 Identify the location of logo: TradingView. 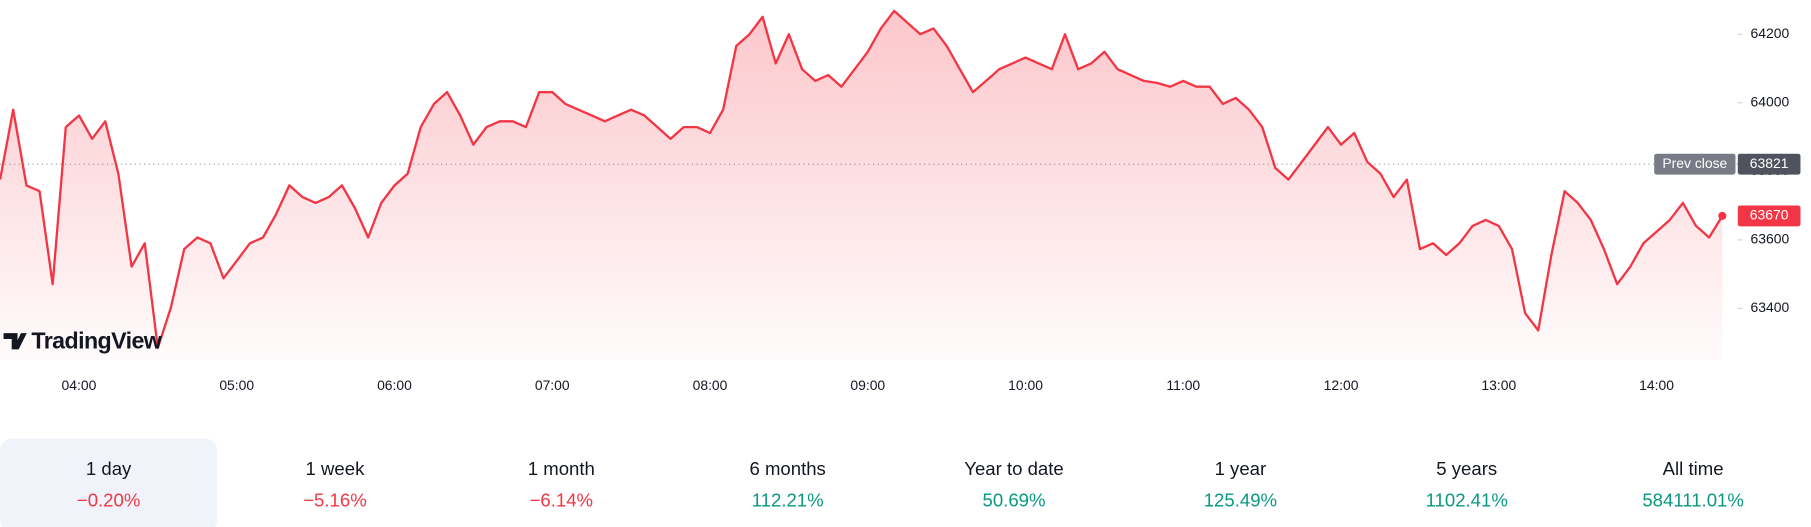
(83, 341).